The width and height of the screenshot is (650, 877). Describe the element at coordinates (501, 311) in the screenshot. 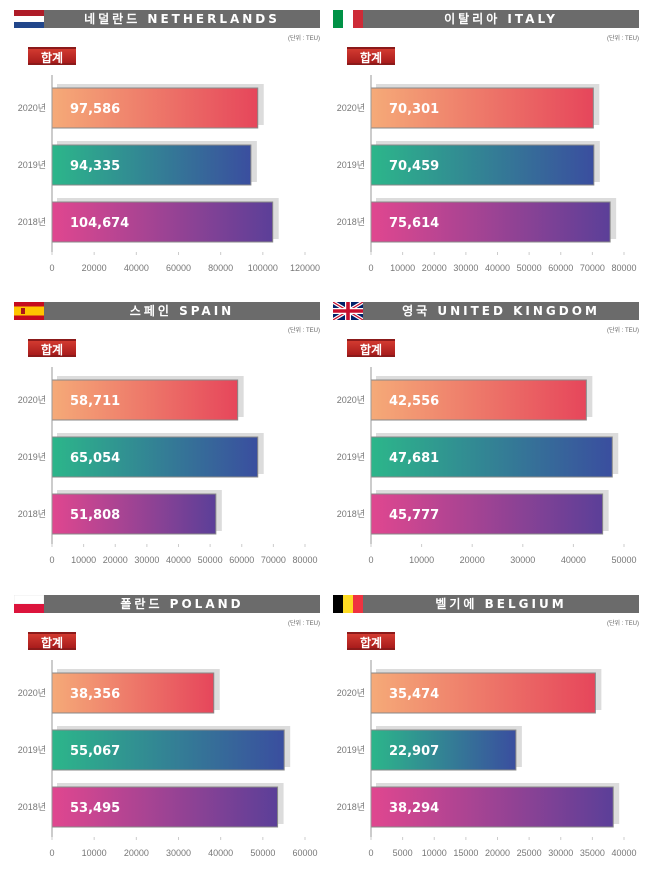

I see `chart-title: 영국 UNITED KINGDOM` at that location.